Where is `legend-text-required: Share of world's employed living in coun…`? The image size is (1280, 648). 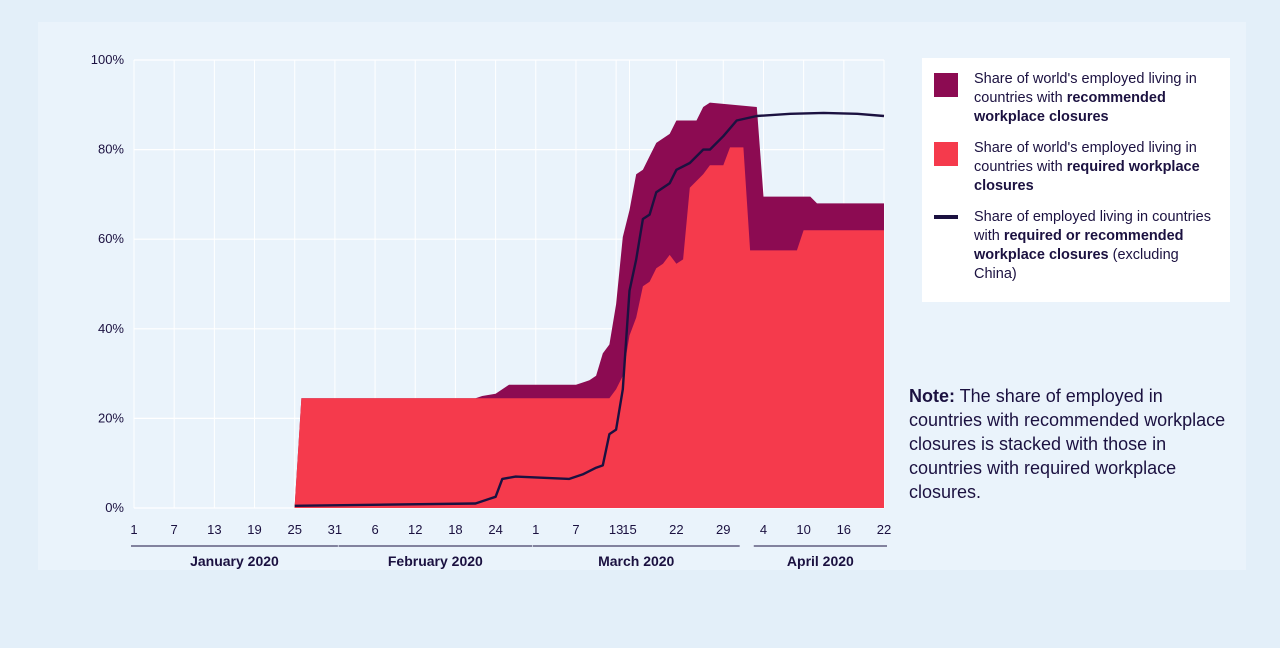
legend-text-required: Share of world's employed living in coun… is located at coordinates (1087, 167).